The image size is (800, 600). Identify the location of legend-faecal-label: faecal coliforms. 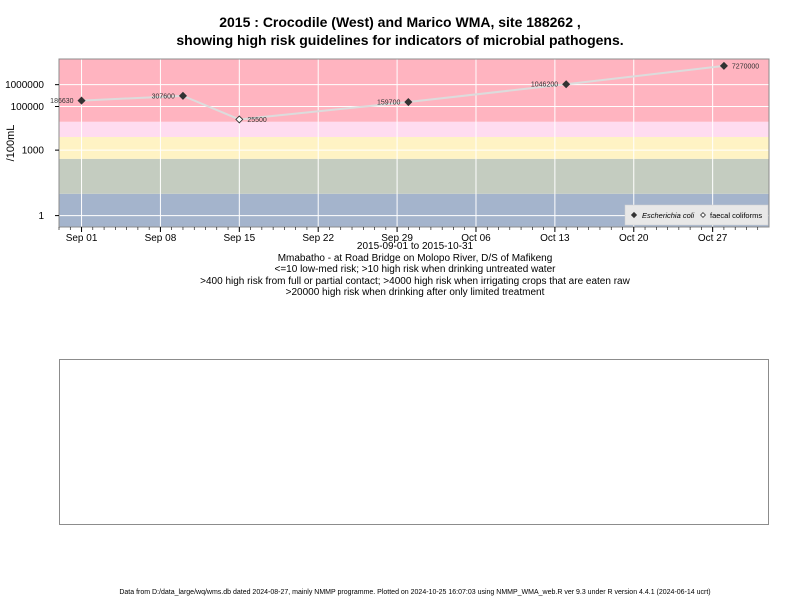
(736, 215).